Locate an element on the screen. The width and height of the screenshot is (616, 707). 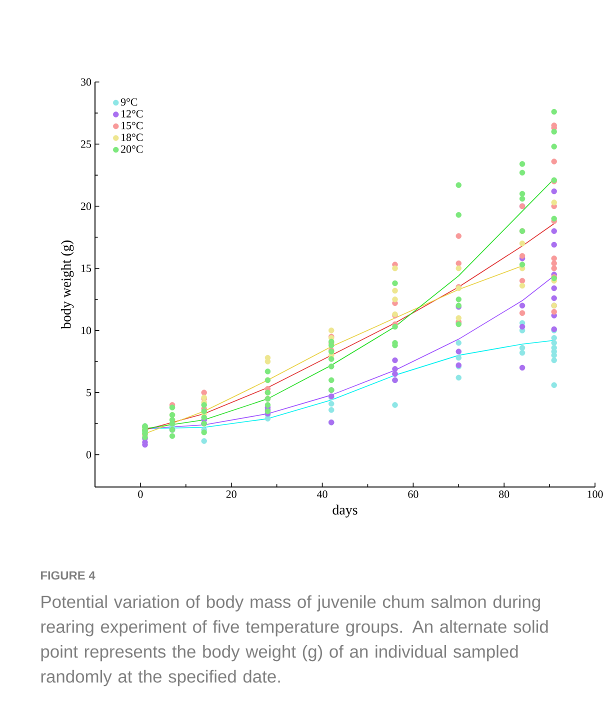
legend-label: 9°C is located at coordinates (129, 102).